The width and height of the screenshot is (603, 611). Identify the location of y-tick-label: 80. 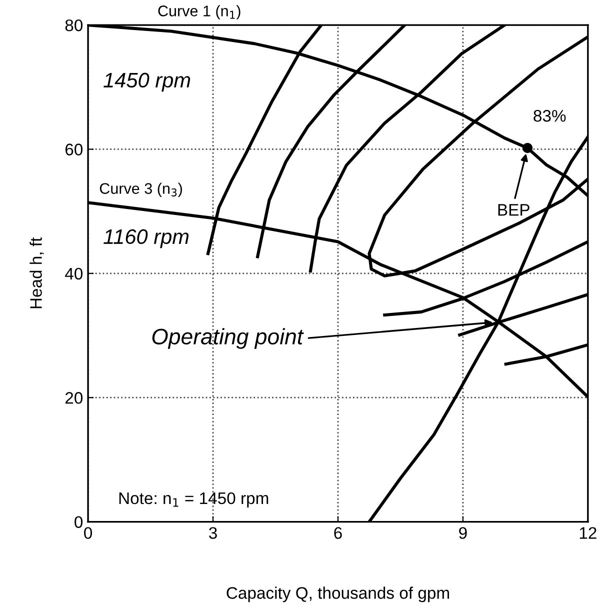
(74, 25).